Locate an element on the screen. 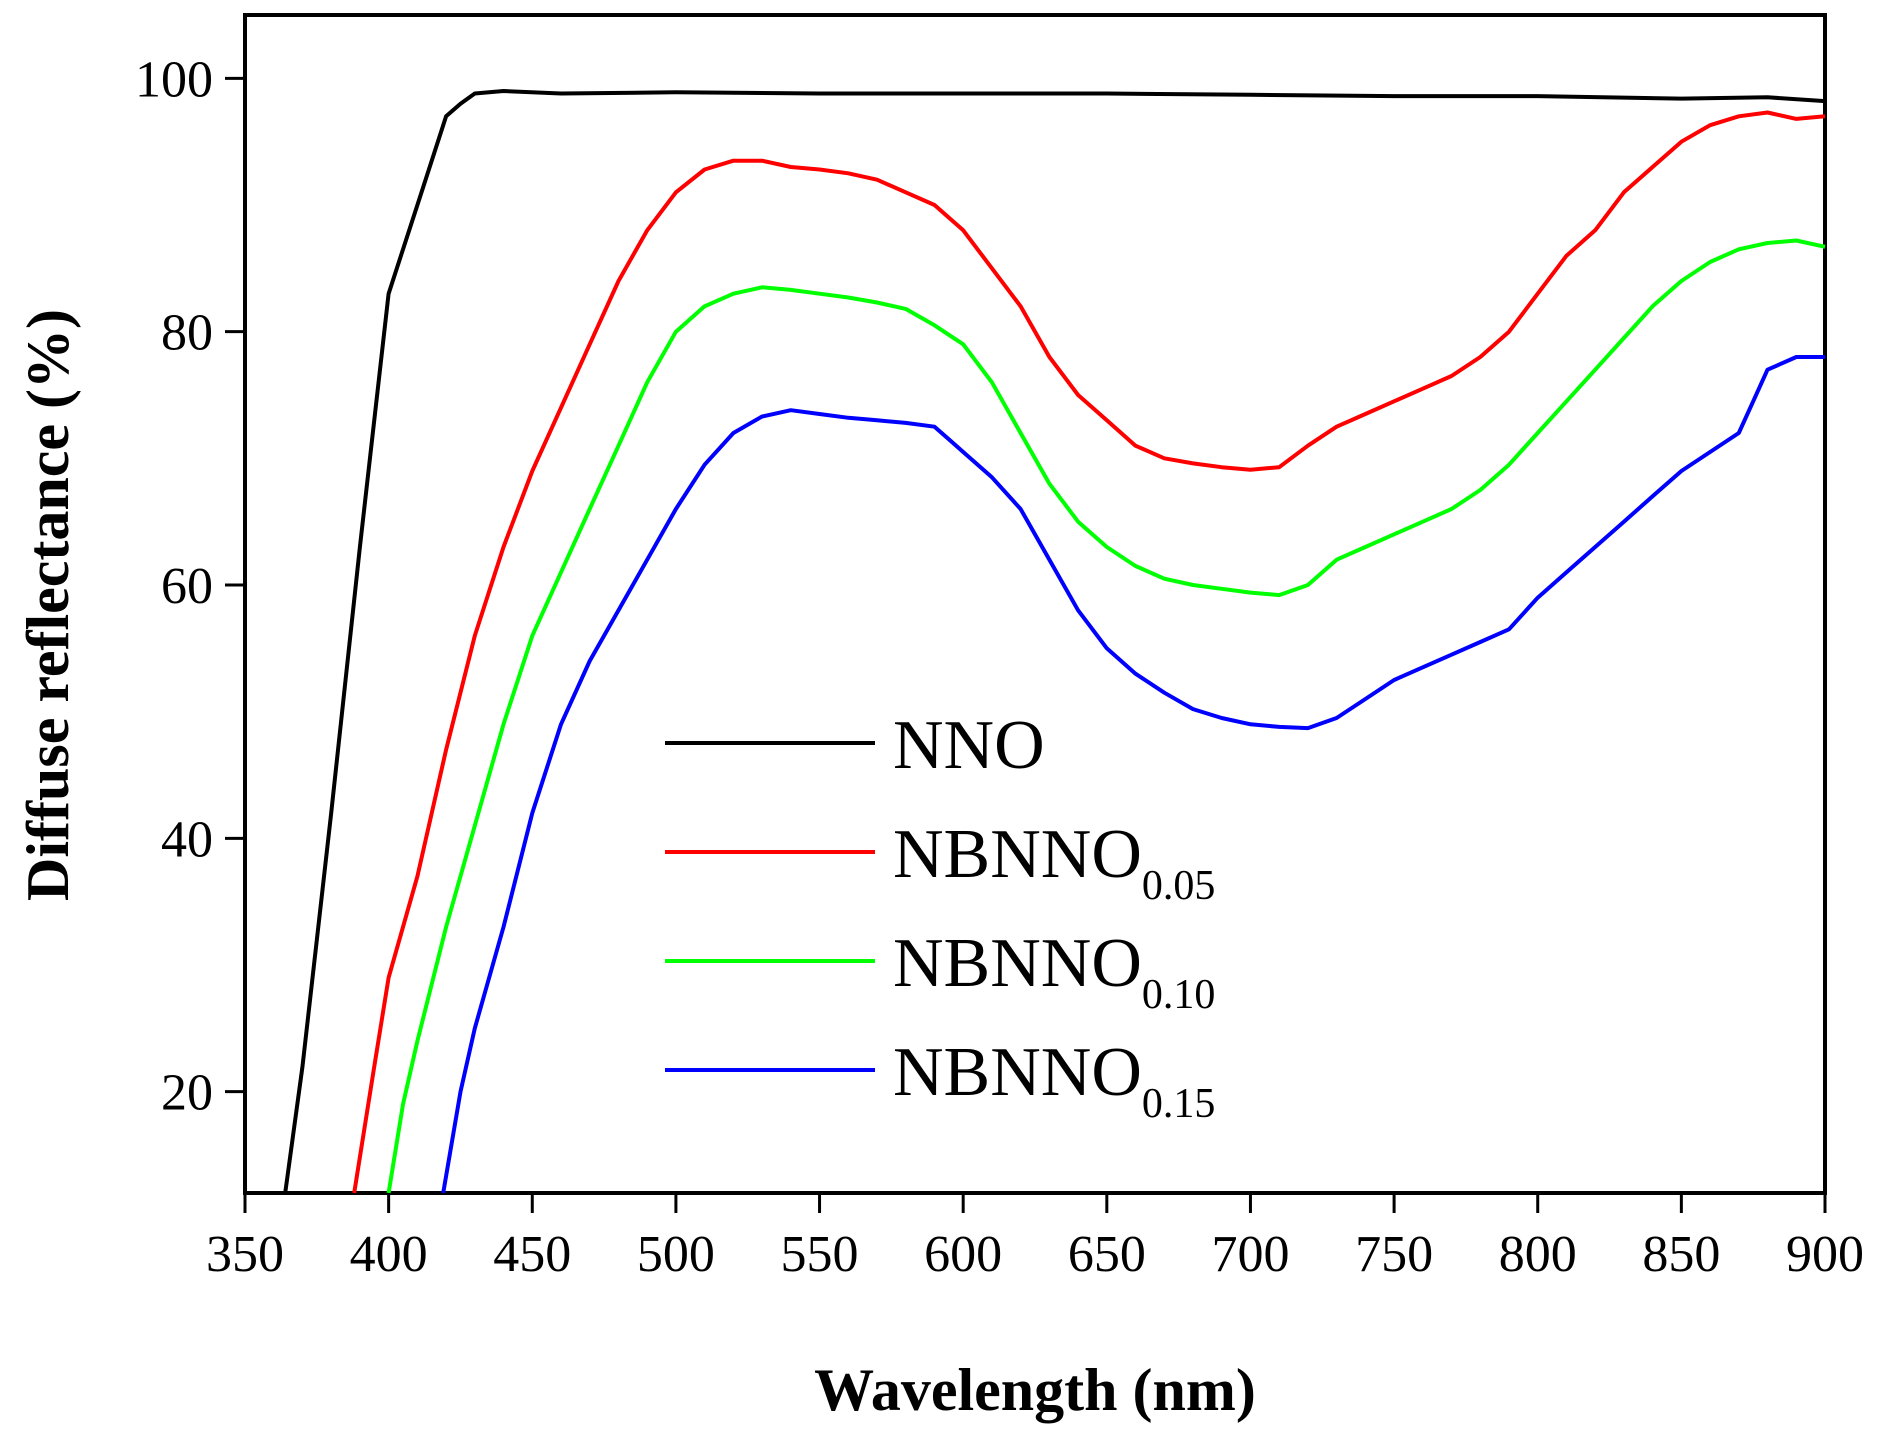  y-axis-title: Diffuse reflectance (%) is located at coordinates (48, 605).